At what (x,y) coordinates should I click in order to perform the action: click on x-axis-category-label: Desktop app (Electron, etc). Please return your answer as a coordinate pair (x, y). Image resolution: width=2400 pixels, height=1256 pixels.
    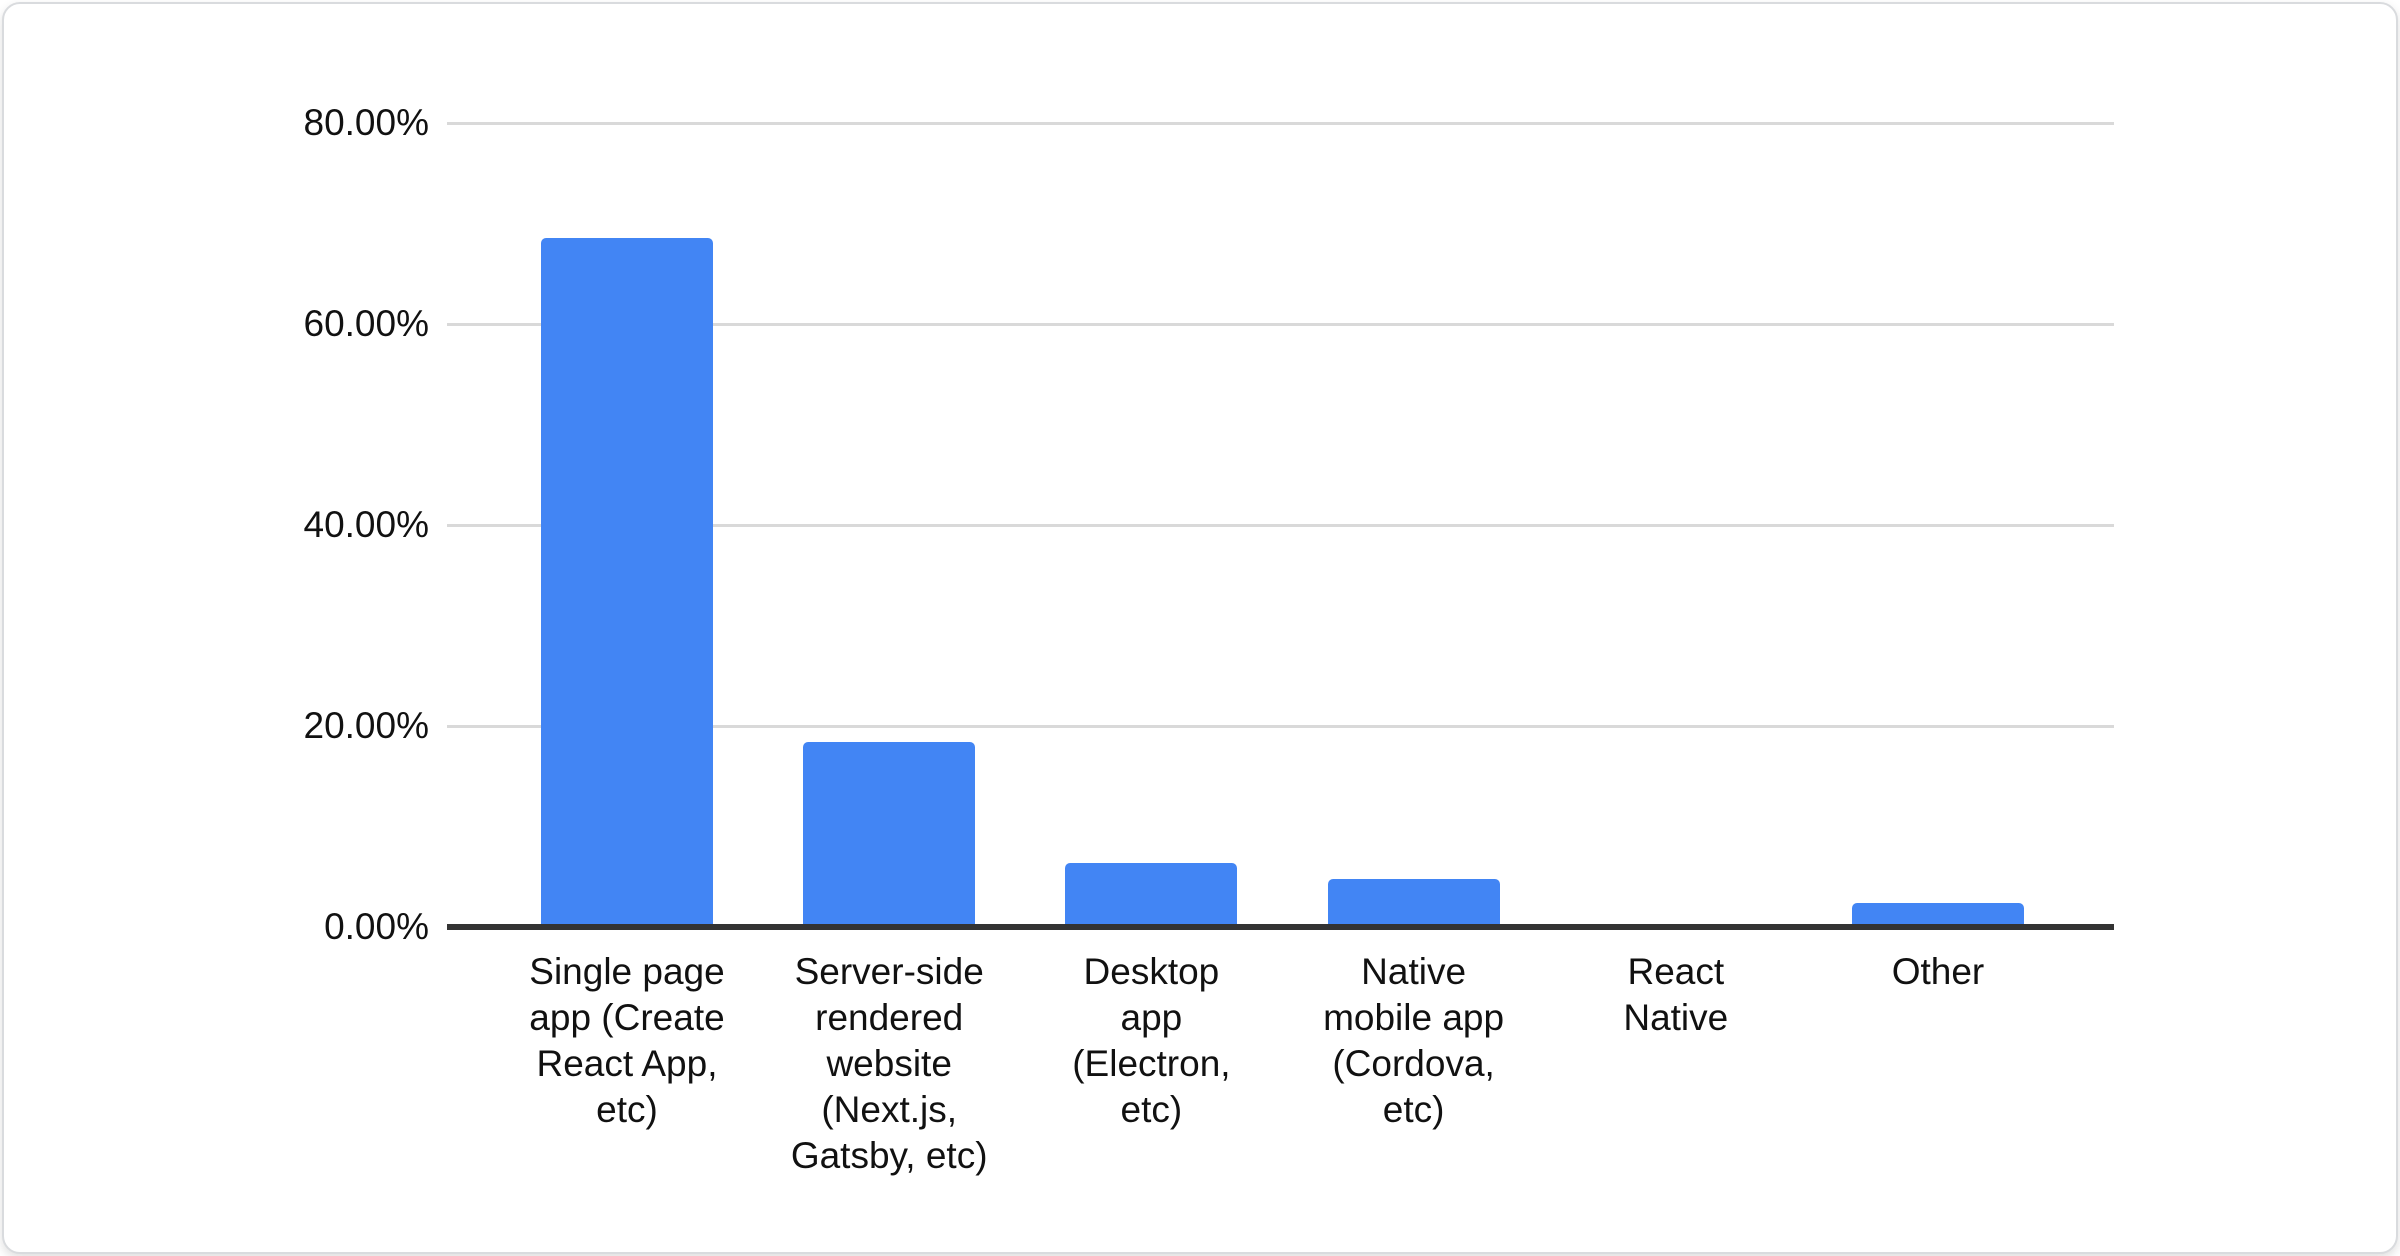
    Looking at the image, I should click on (1151, 1040).